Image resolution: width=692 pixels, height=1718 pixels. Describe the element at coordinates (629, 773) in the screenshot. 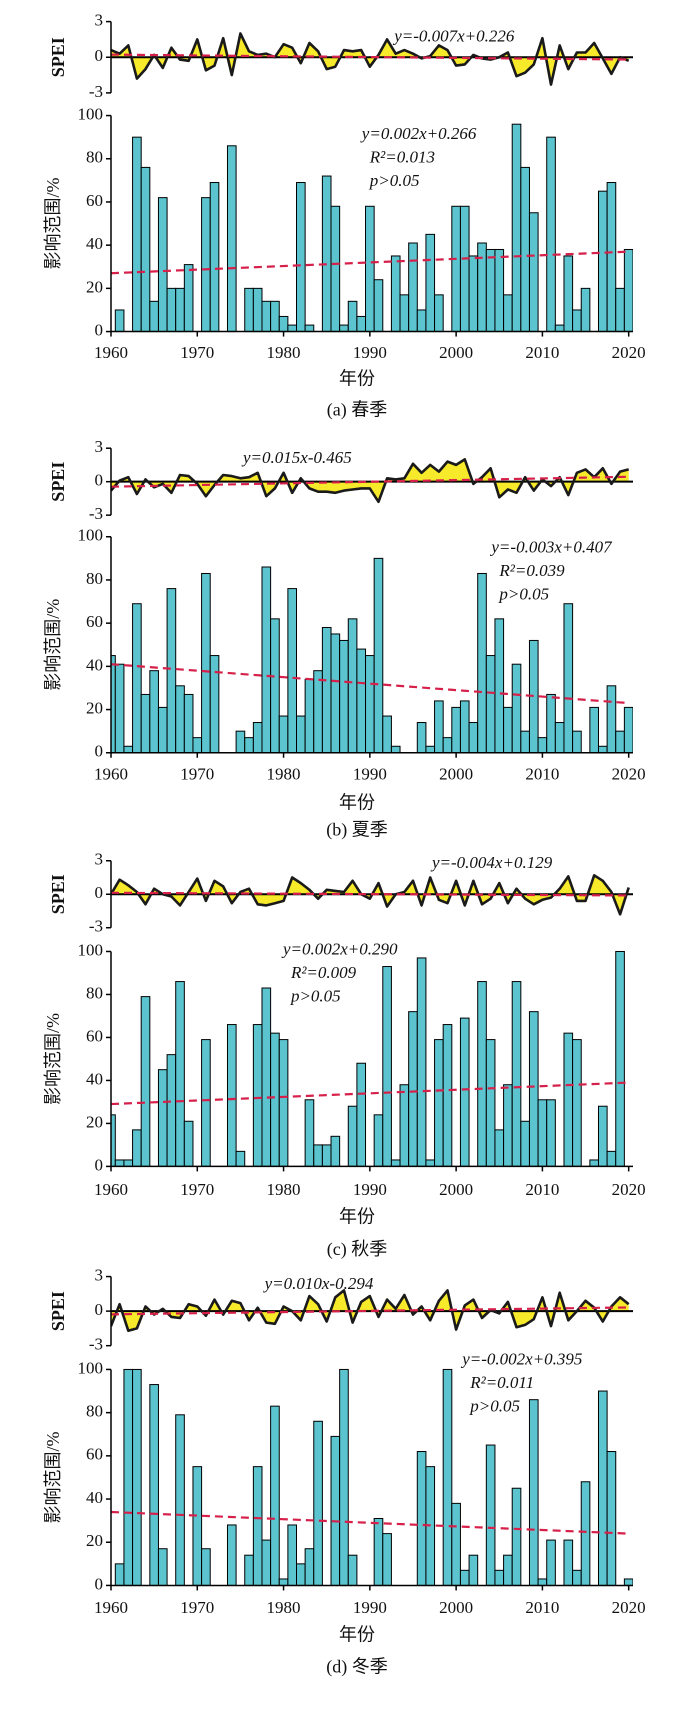

I see `x-tick-label: 2020` at that location.